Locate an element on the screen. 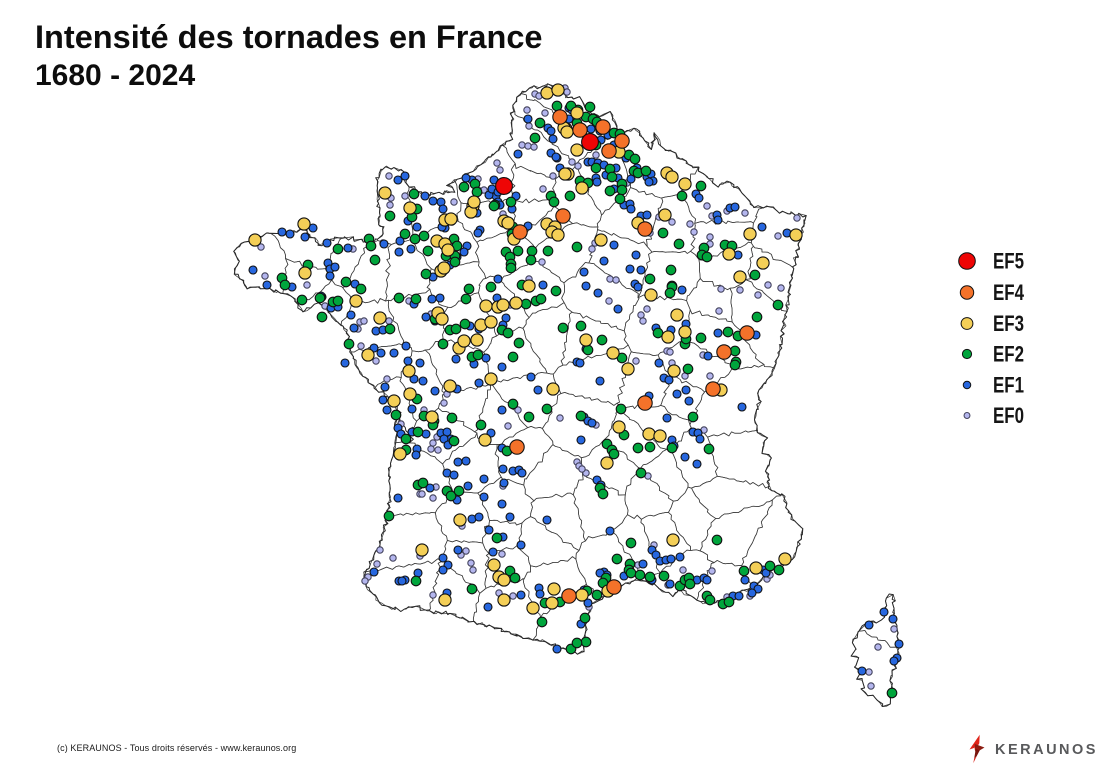 The image size is (1120, 782). svg-text: EF2 is located at coordinates (1008, 354).